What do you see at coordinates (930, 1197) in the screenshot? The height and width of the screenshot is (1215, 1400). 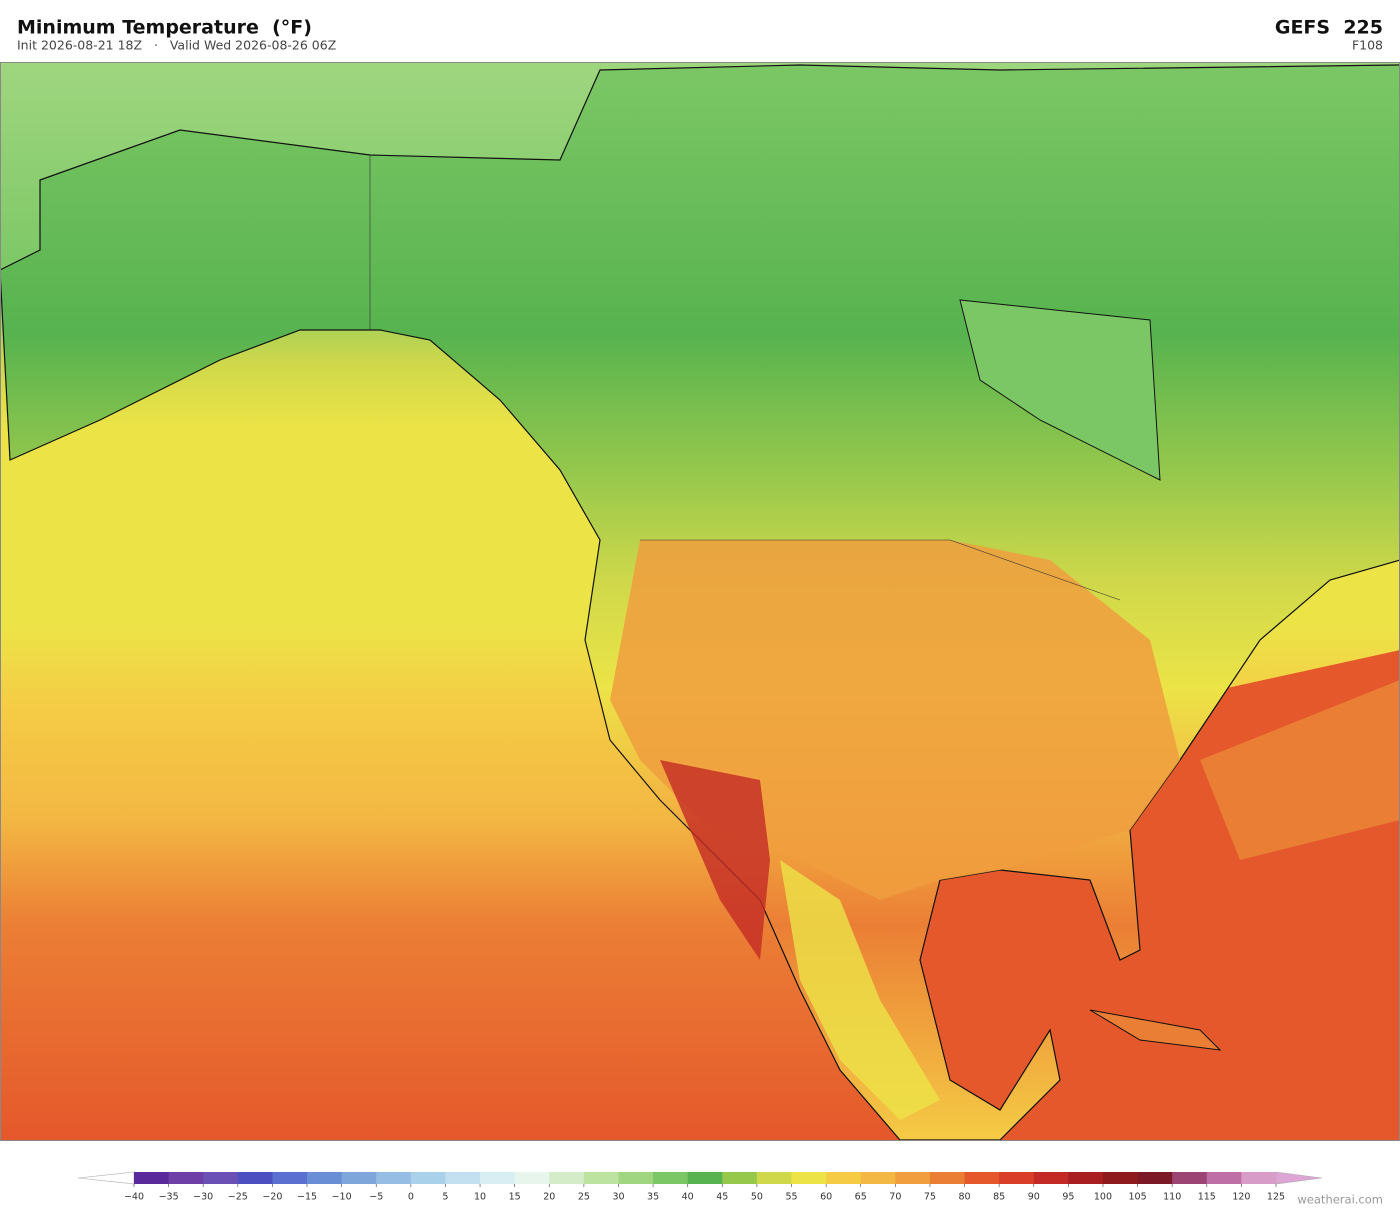 I see `colorbar-label: 75` at bounding box center [930, 1197].